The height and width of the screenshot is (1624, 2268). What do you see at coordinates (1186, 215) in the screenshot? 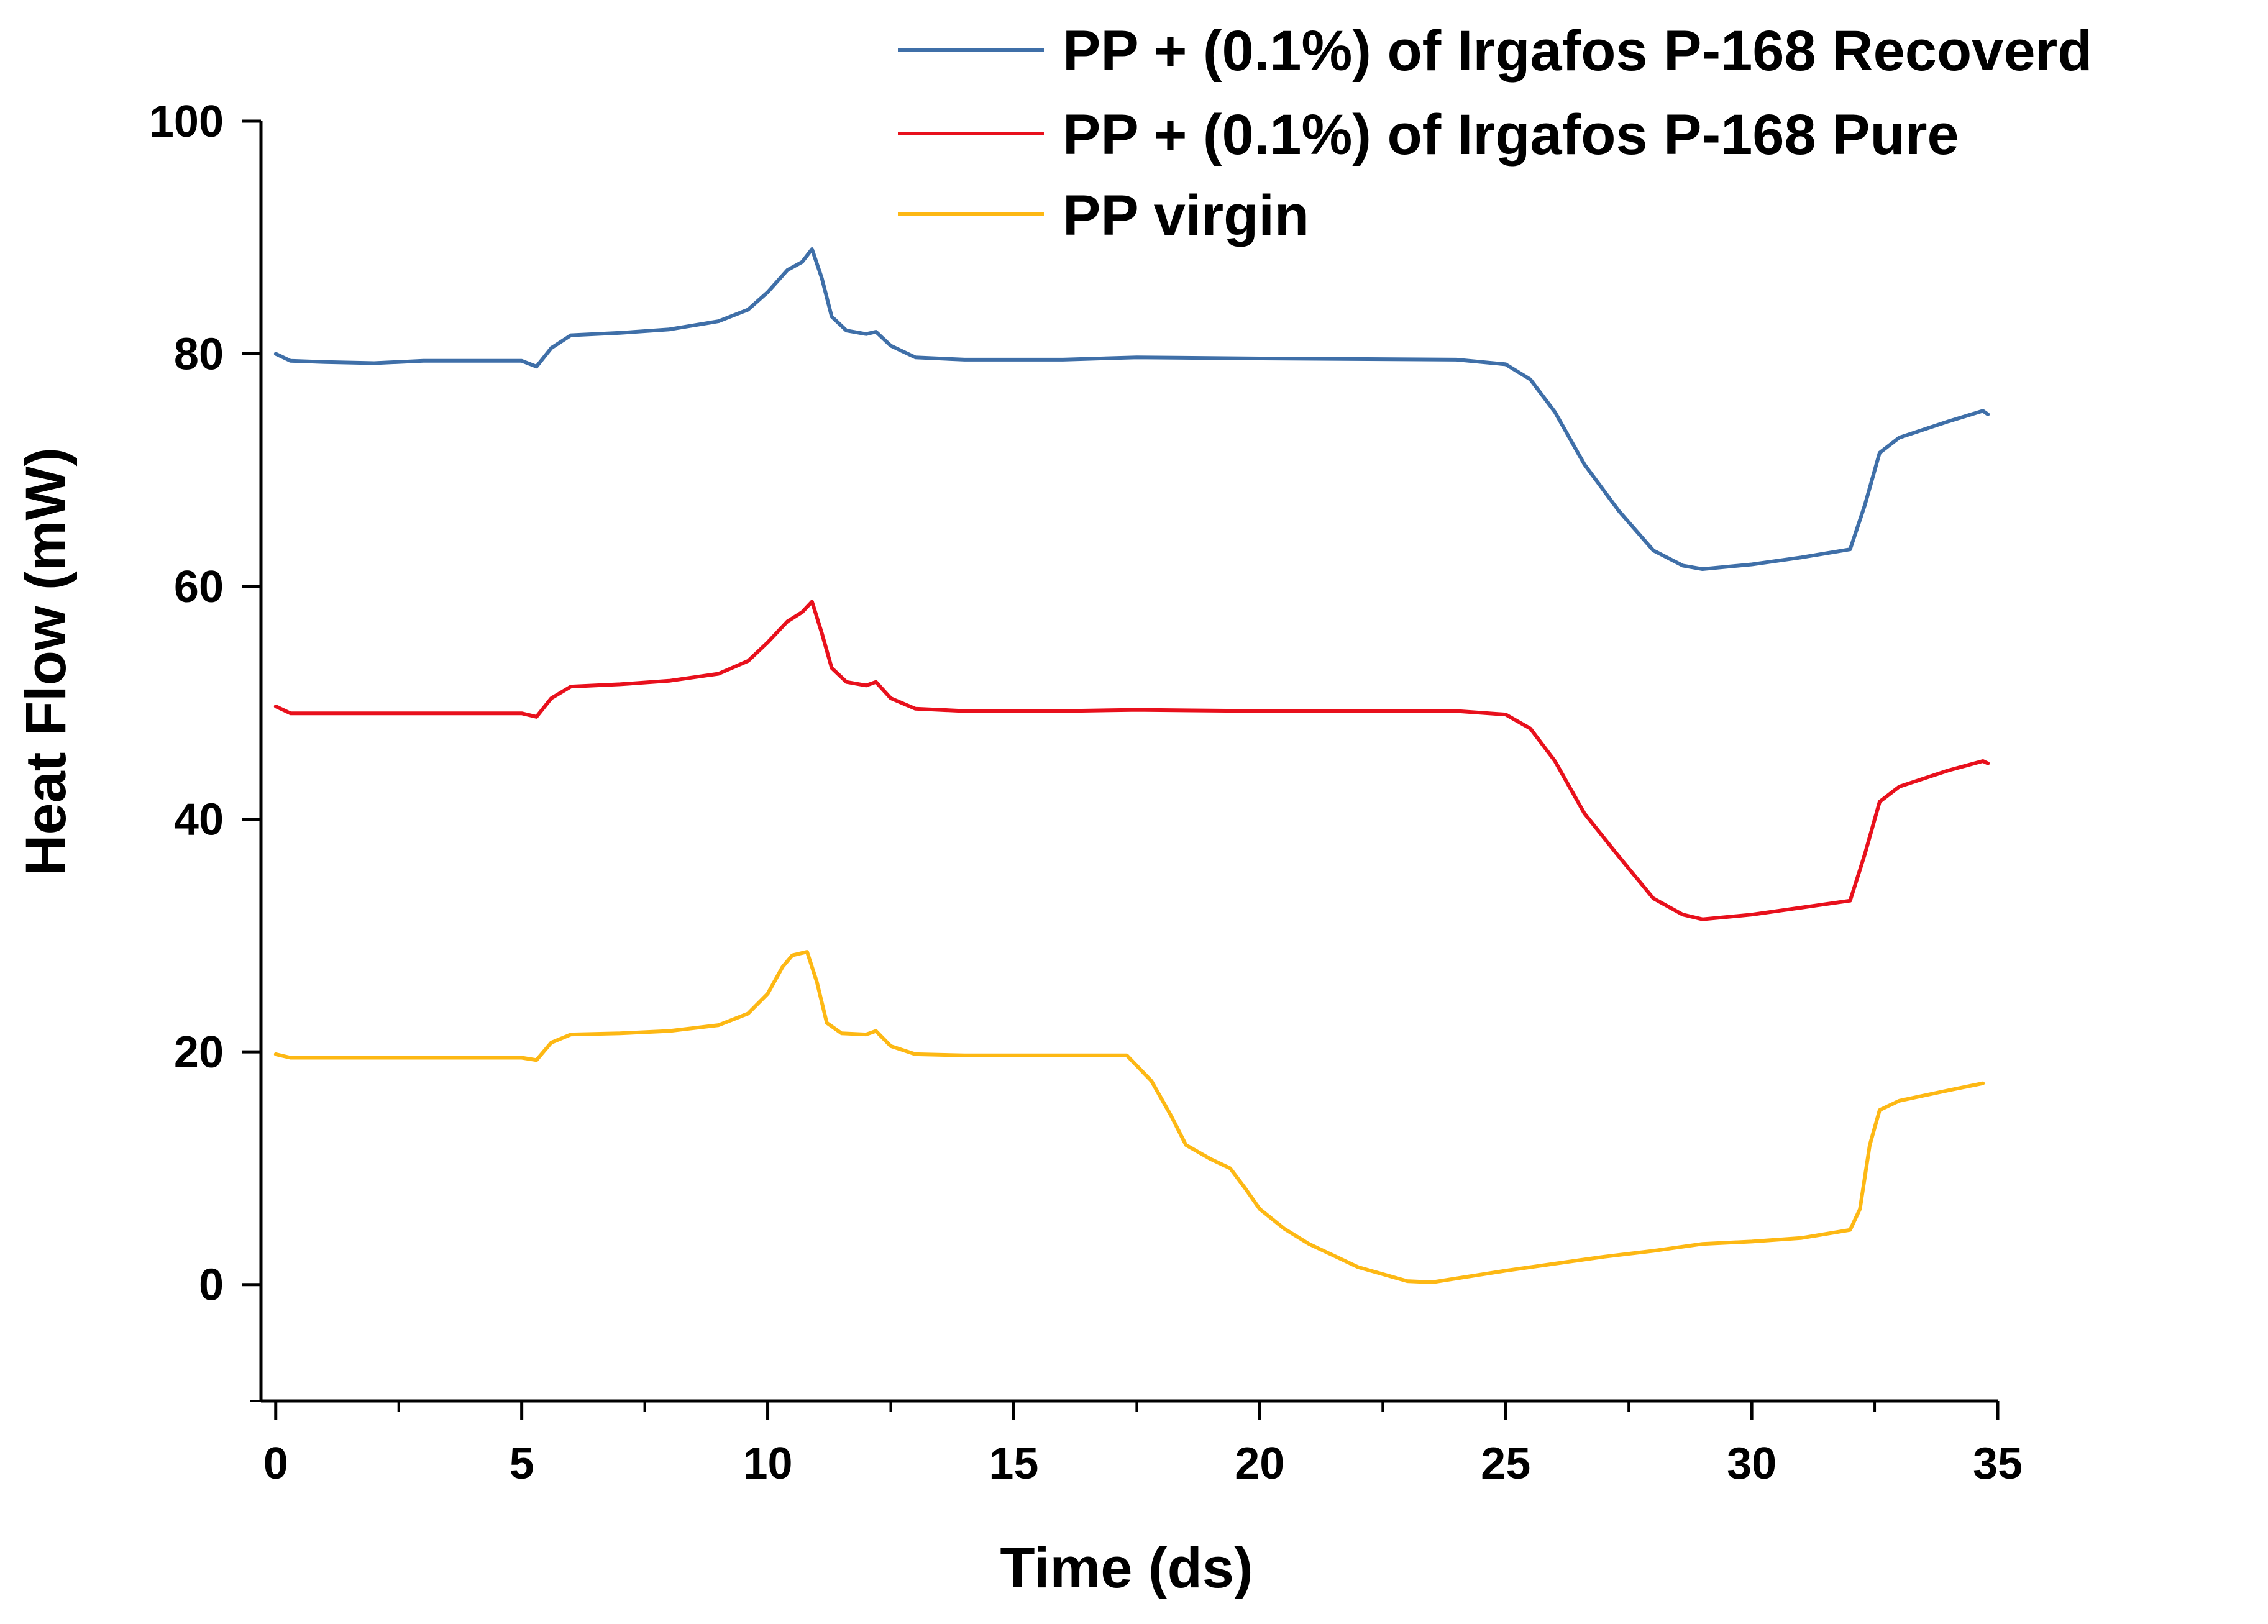
I see `legend-label-3: PP virgin` at bounding box center [1186, 215].